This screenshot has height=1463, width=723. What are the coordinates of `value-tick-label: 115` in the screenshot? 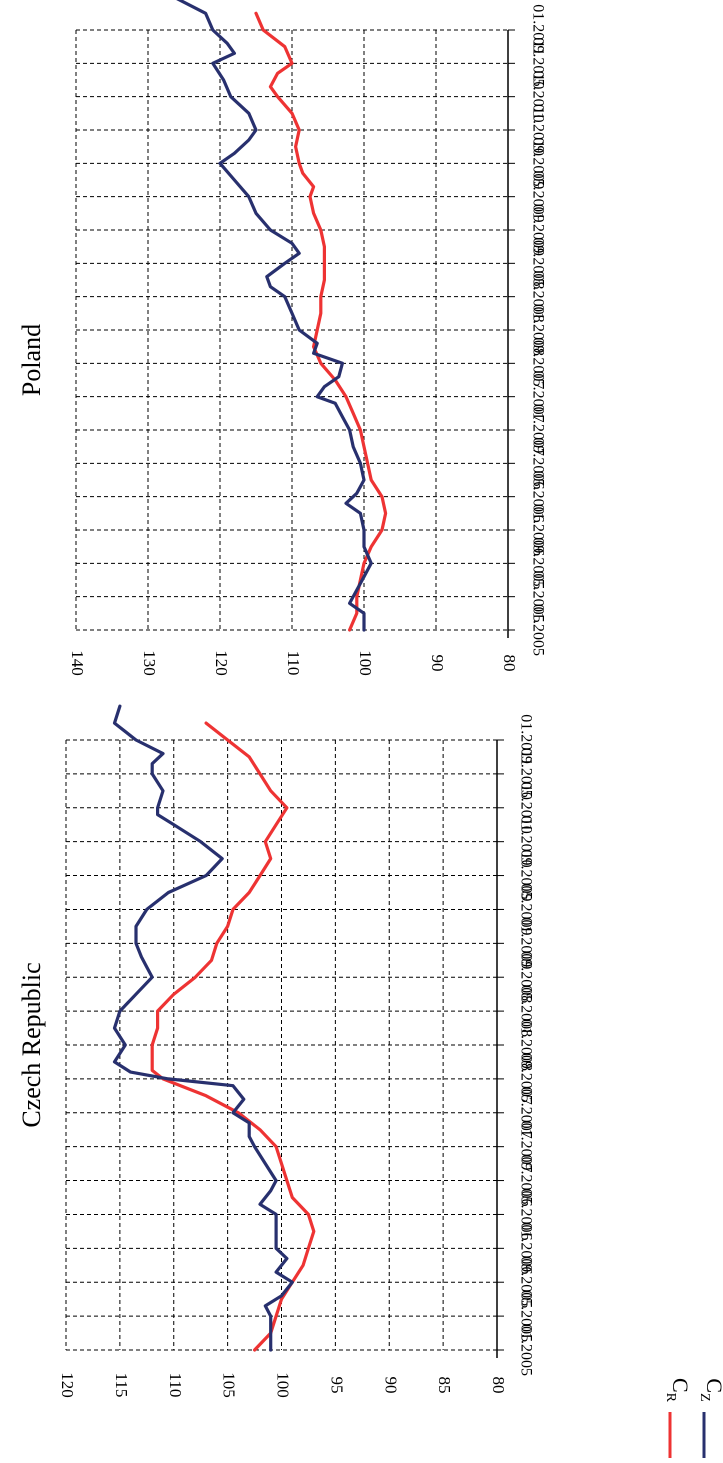 It's located at (121, 1385).